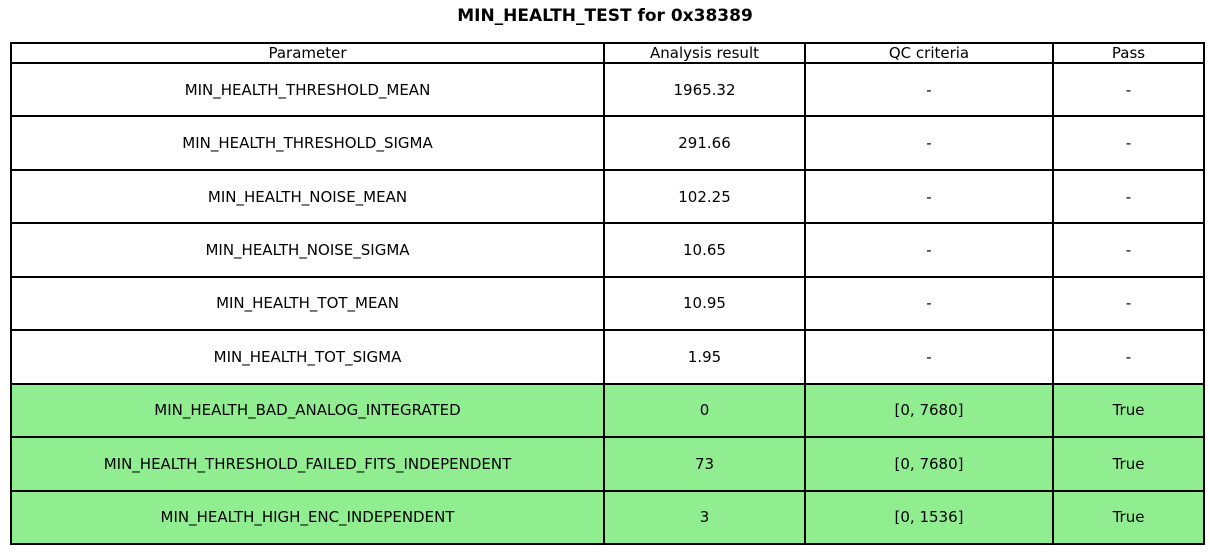  What do you see at coordinates (704, 357) in the screenshot?
I see `cell-analysis-result: 1.95` at bounding box center [704, 357].